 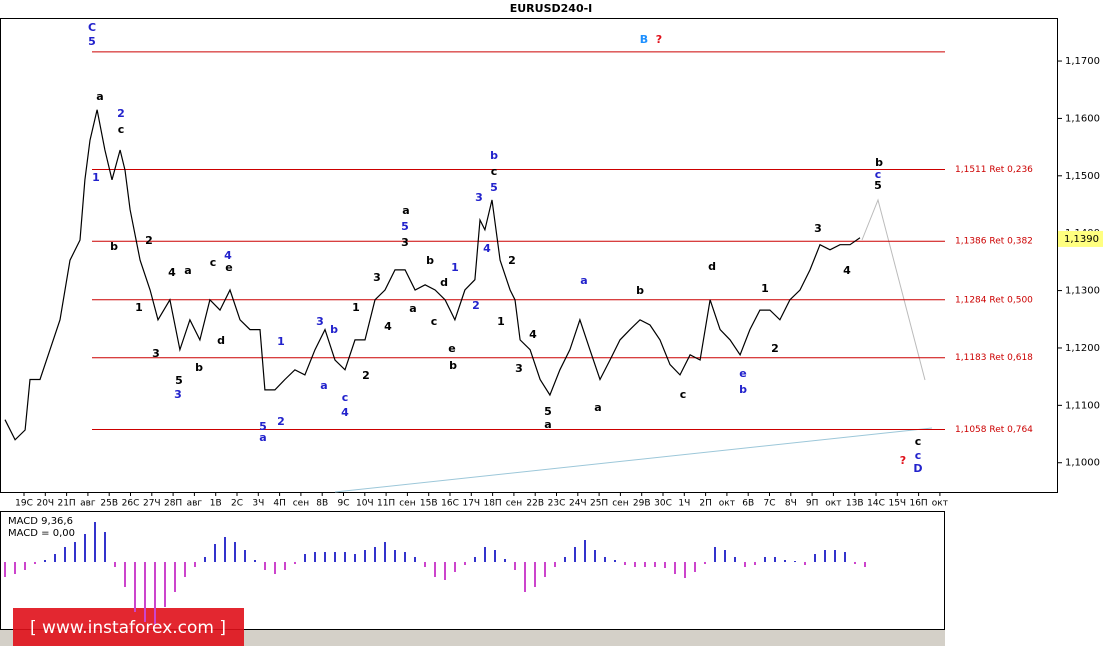 What do you see at coordinates (644, 39) in the screenshot?
I see `wave-label: B` at bounding box center [644, 39].